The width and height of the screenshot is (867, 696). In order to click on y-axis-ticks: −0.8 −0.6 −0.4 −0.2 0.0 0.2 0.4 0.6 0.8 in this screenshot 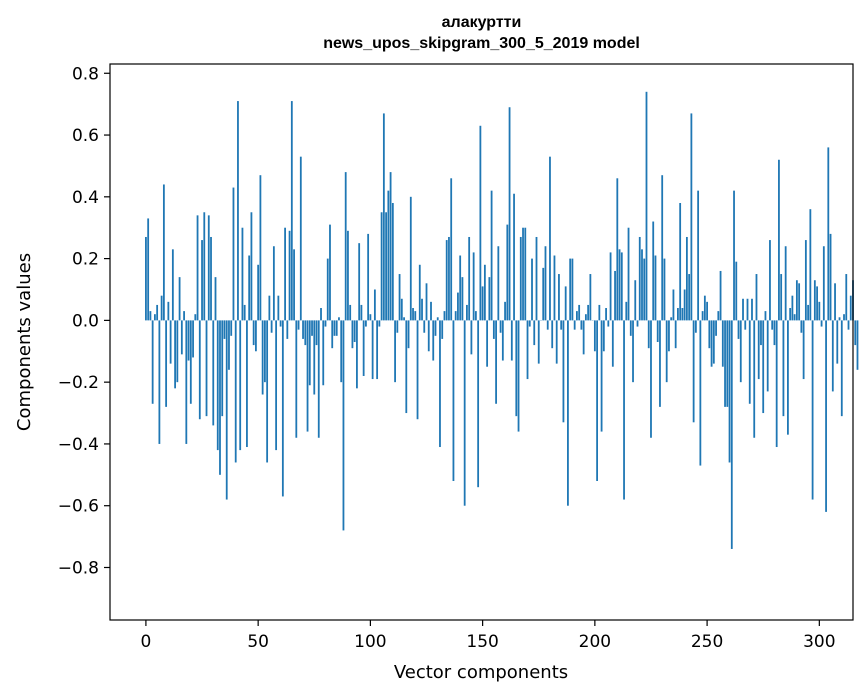, I will do `click(84, 321)`.